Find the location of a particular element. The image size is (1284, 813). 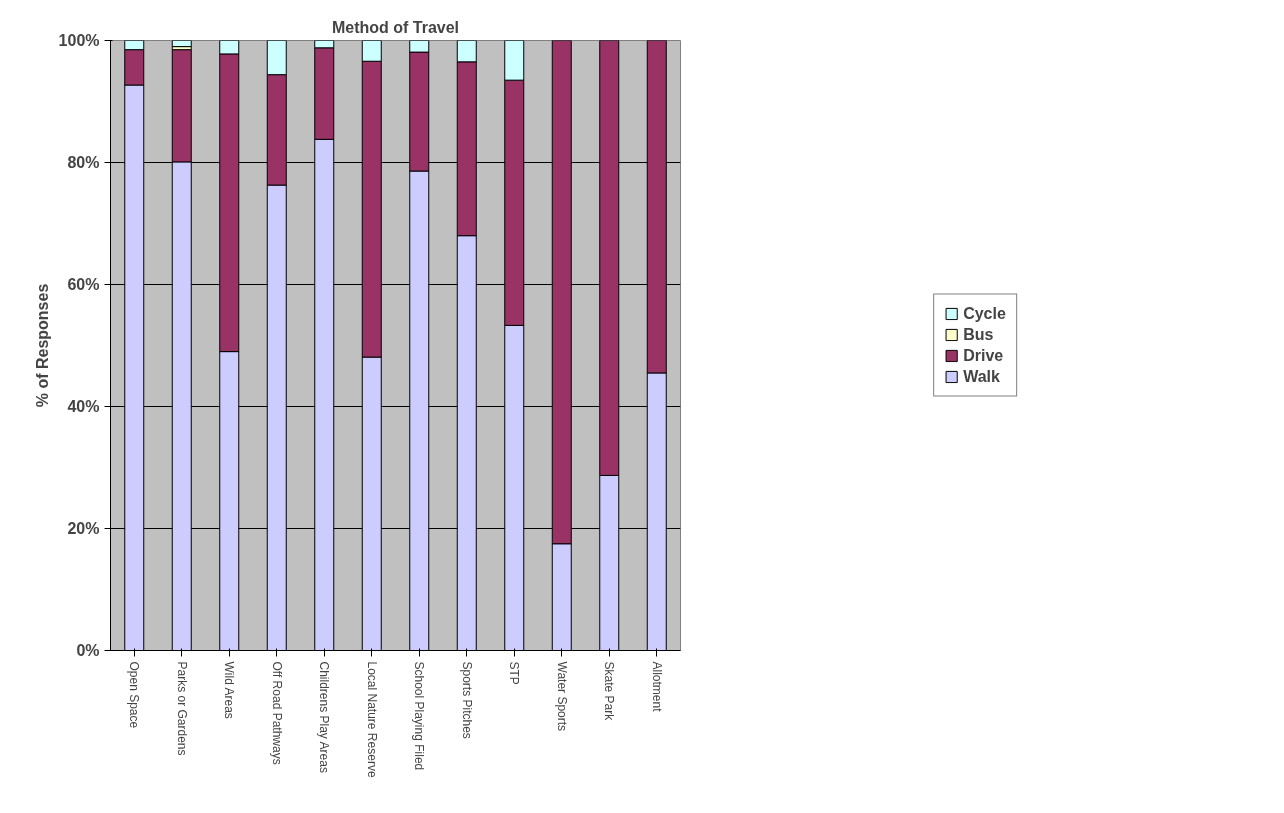

chart-title: Method of Travel is located at coordinates (395, 27).